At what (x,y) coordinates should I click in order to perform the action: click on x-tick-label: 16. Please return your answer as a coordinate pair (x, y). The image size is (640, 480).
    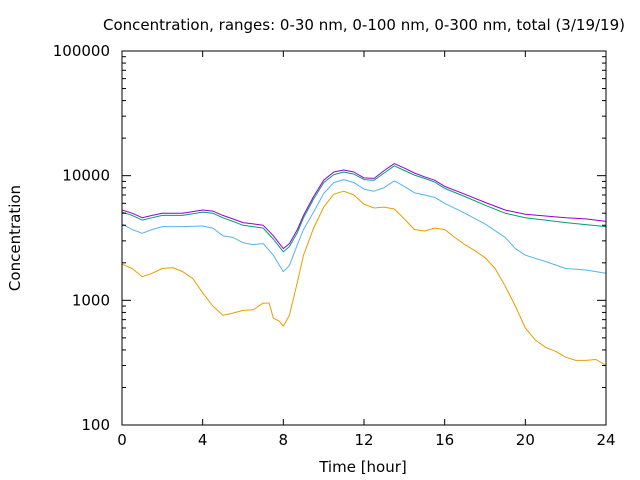
    Looking at the image, I should click on (444, 440).